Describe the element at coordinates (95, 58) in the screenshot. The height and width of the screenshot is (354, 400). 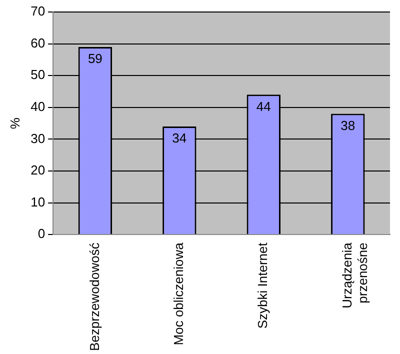
I see `data-label: 59` at that location.